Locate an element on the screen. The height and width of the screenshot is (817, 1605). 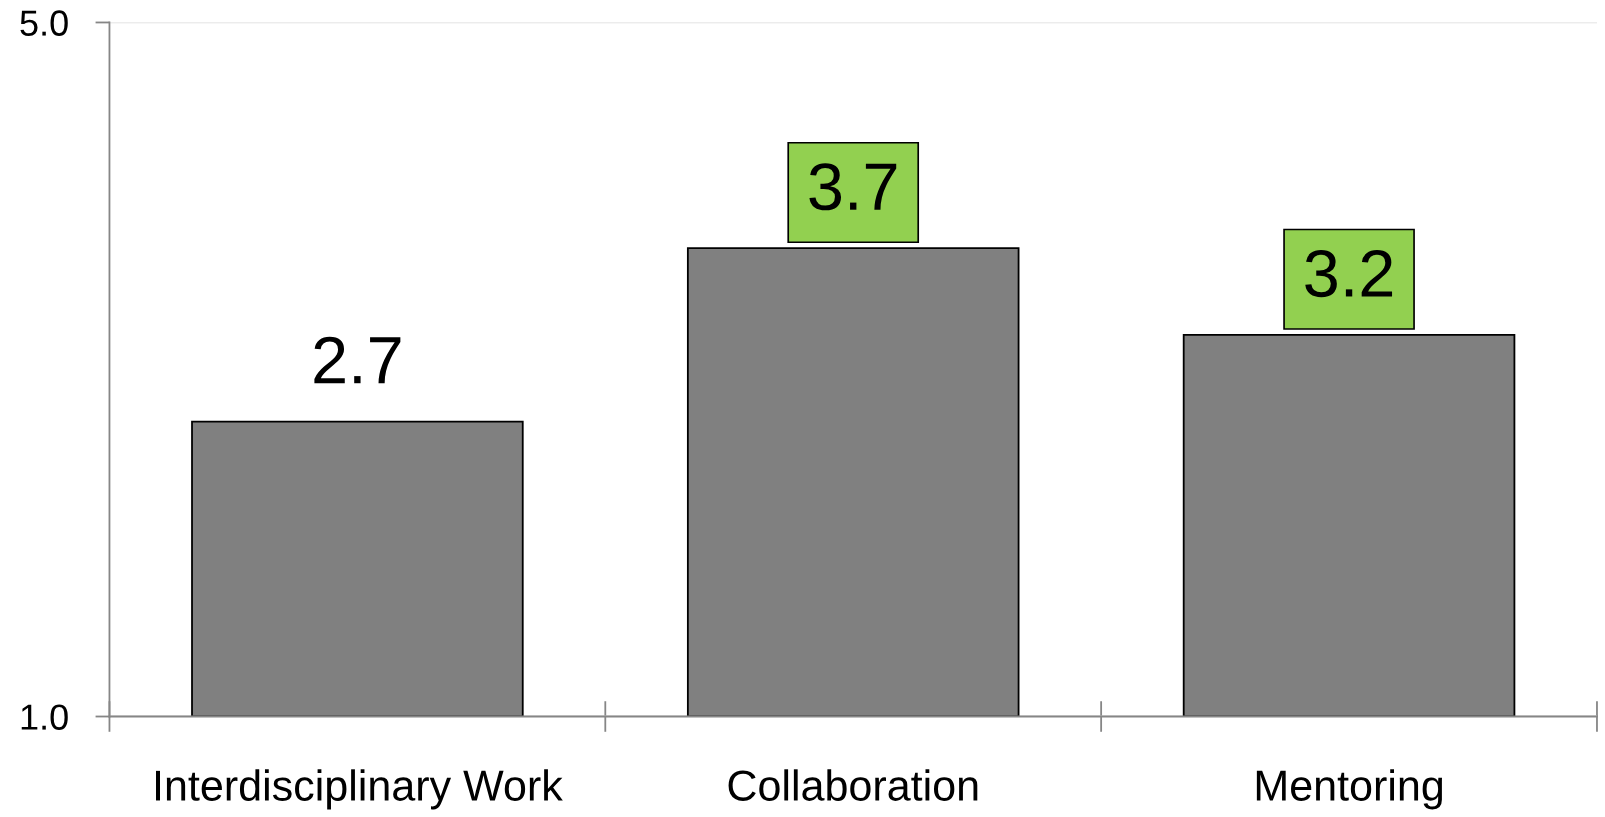
y-tick-label: 1.0 is located at coordinates (44, 717).